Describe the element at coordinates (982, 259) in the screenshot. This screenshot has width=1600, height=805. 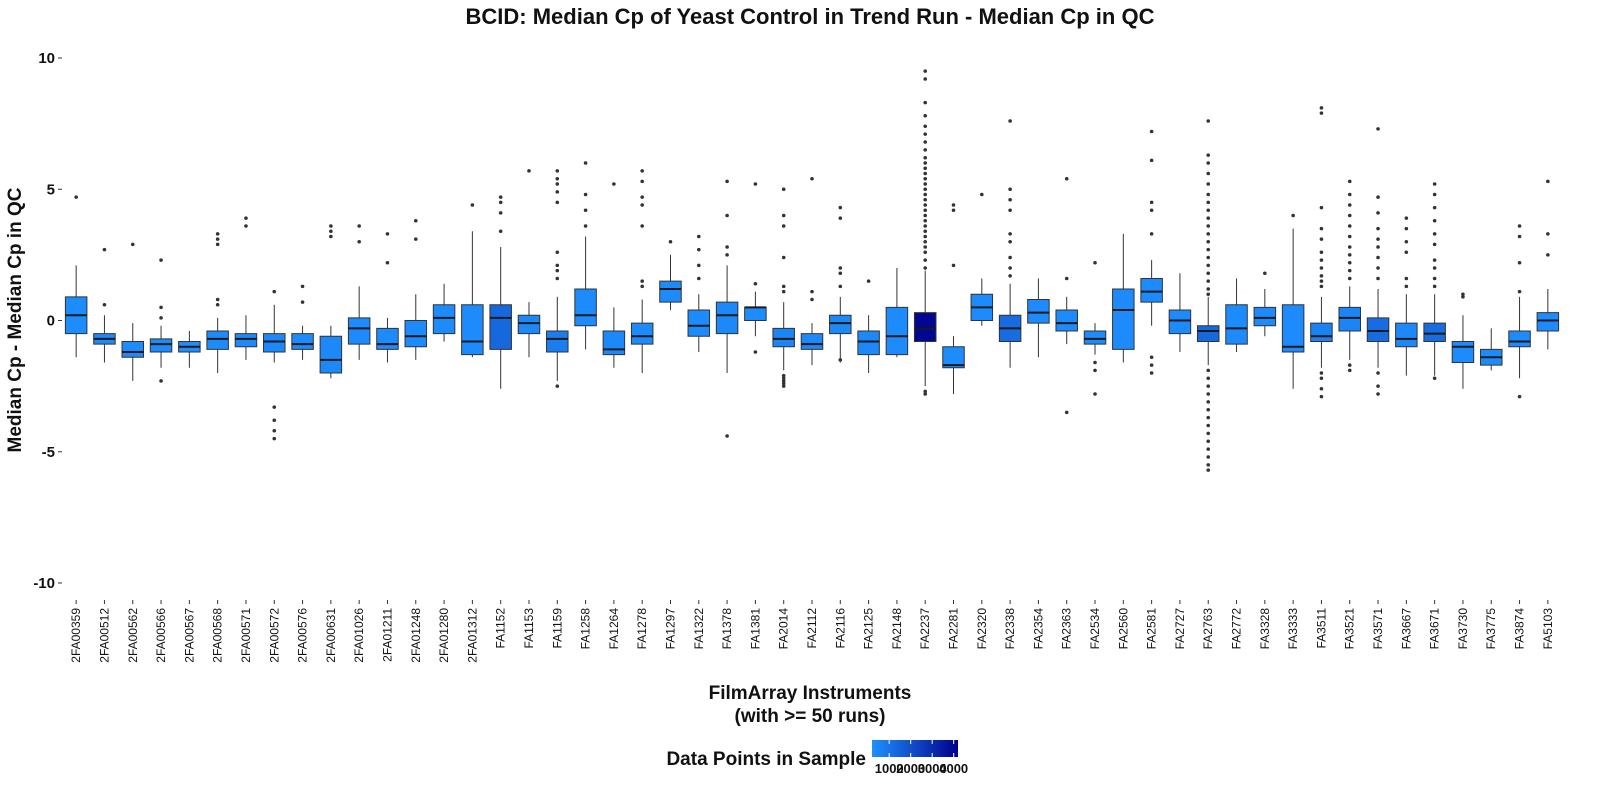
I see `box-FA2320` at that location.